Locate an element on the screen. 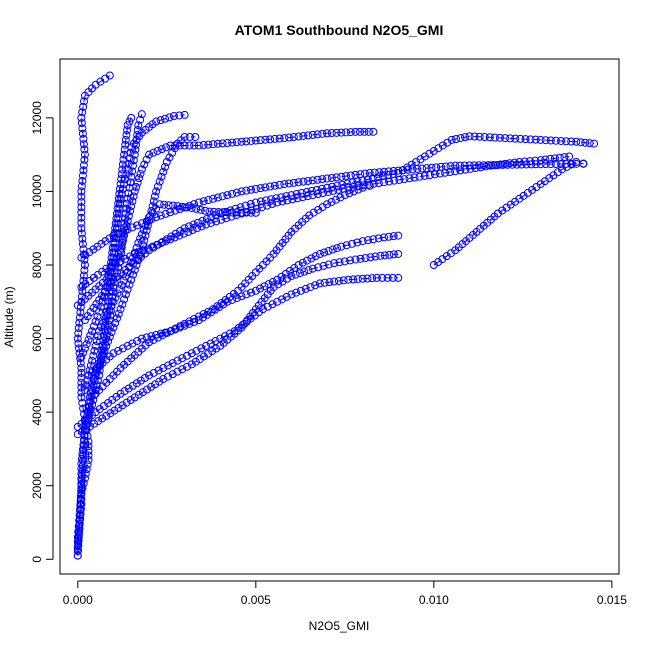 The width and height of the screenshot is (650, 650). y-tick-label: 12000 is located at coordinates (37, 118).